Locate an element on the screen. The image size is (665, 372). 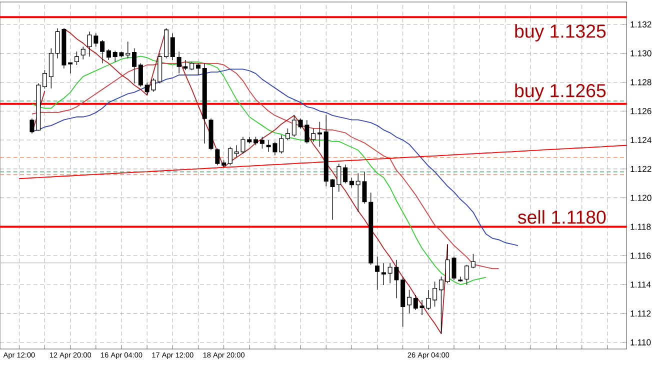
y-tick-label: 1.116 is located at coordinates (640, 255).